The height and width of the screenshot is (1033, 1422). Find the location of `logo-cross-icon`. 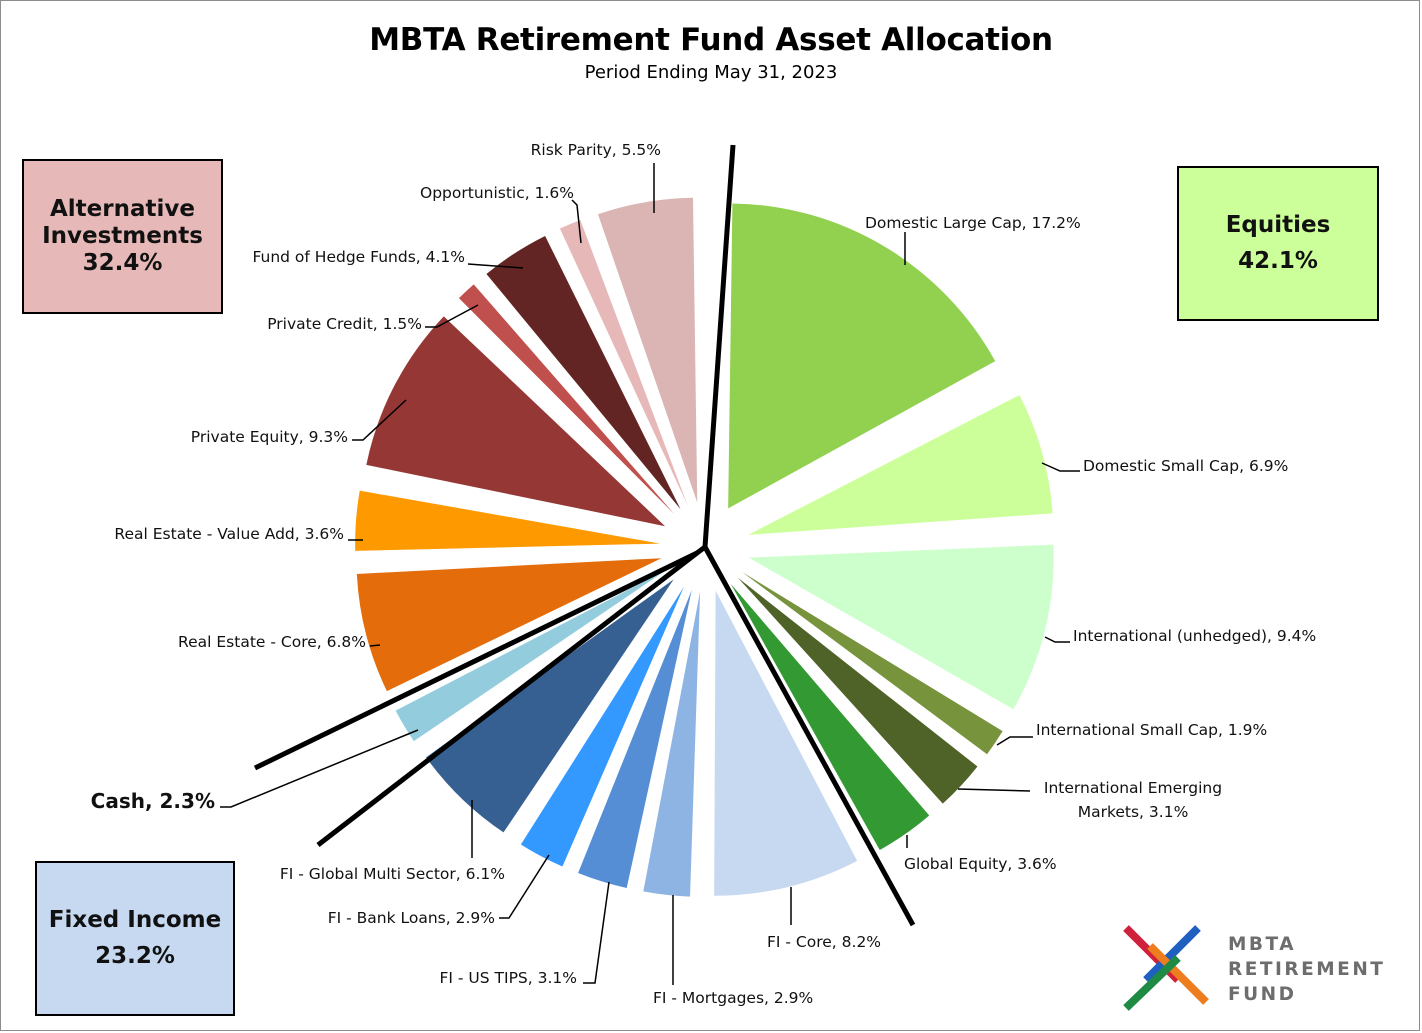

logo-cross-icon is located at coordinates (1166, 968).